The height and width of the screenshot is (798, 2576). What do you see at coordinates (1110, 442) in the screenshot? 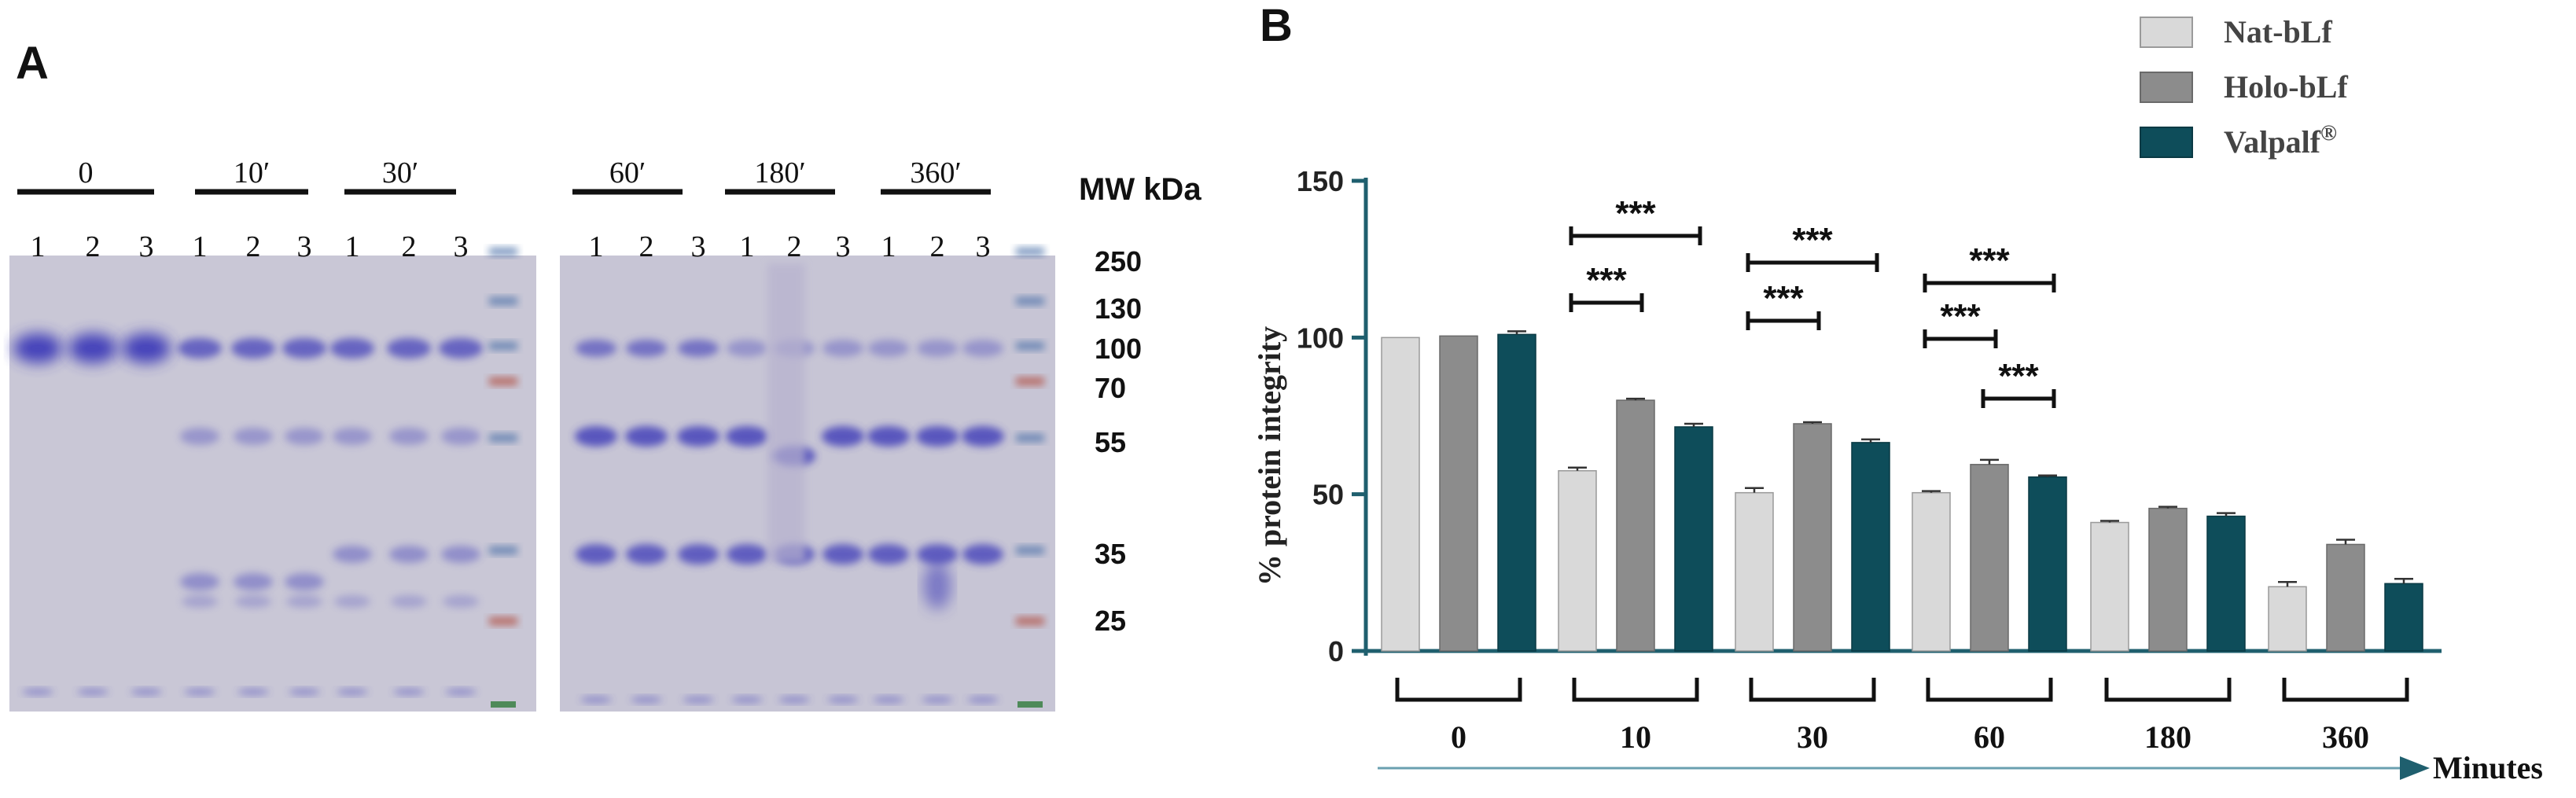
I see `mw-marker-label: 55` at bounding box center [1110, 442].